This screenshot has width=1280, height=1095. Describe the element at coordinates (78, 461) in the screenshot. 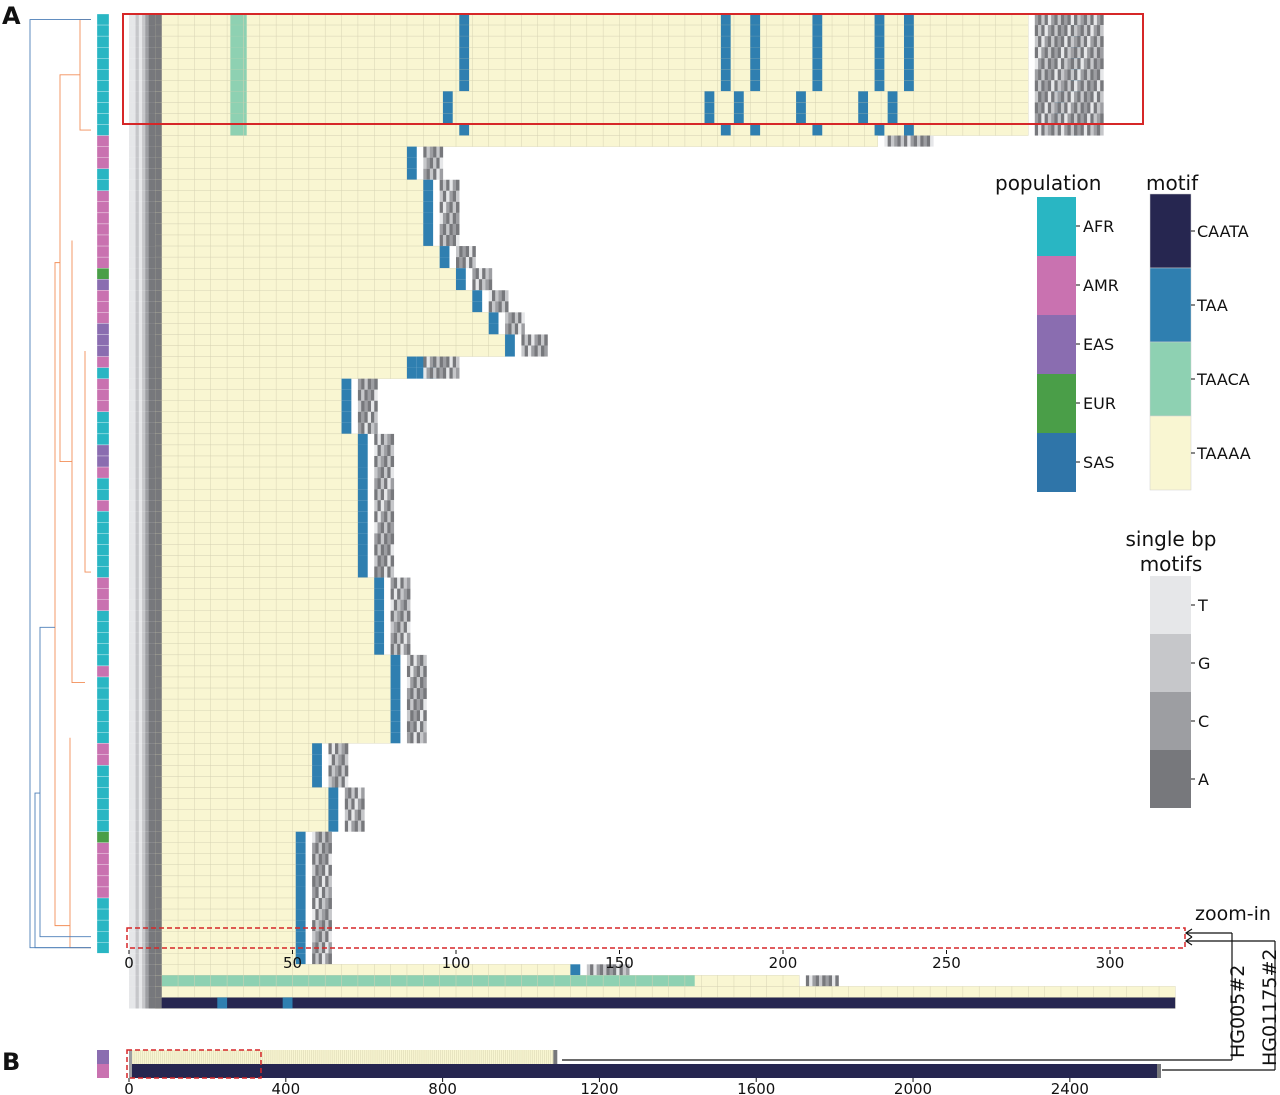

I see `dendrogram-branch` at that location.